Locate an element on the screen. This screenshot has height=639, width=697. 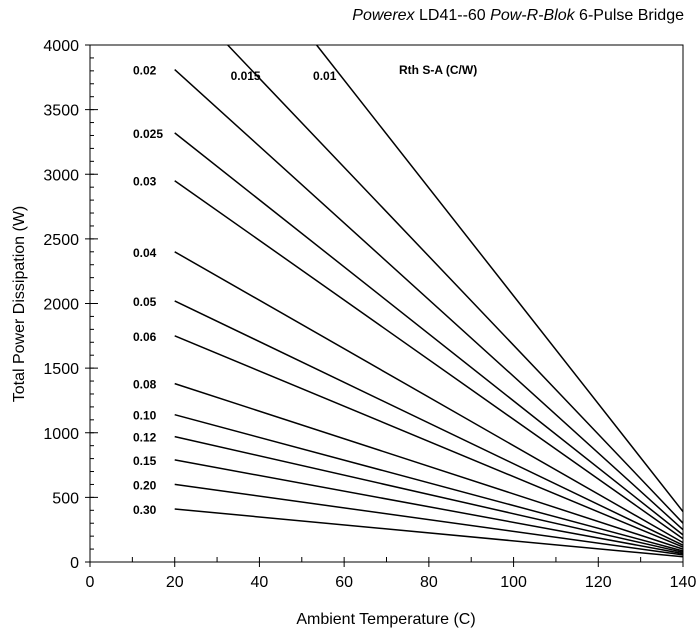
title-part-0: Powerex is located at coordinates (383, 15).